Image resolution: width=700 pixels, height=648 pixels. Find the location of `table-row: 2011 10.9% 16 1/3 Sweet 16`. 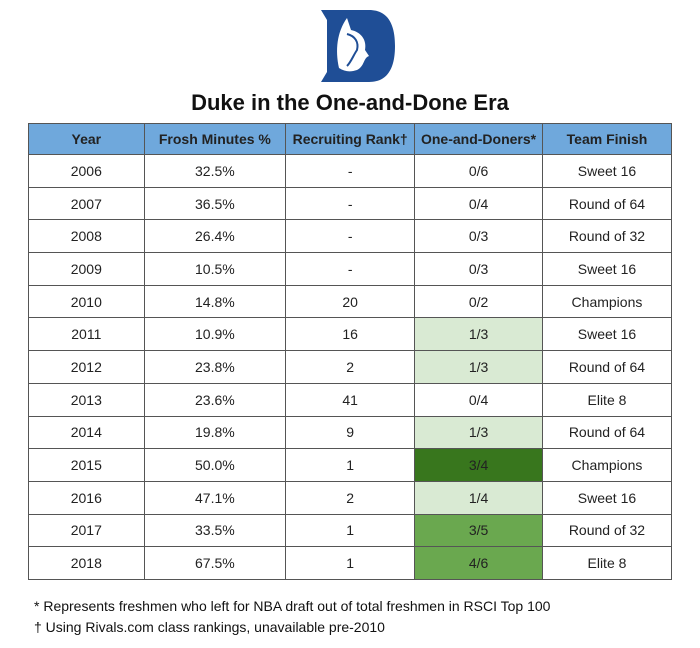

table-row: 2011 10.9% 16 1/3 Sweet 16 is located at coordinates (350, 334).